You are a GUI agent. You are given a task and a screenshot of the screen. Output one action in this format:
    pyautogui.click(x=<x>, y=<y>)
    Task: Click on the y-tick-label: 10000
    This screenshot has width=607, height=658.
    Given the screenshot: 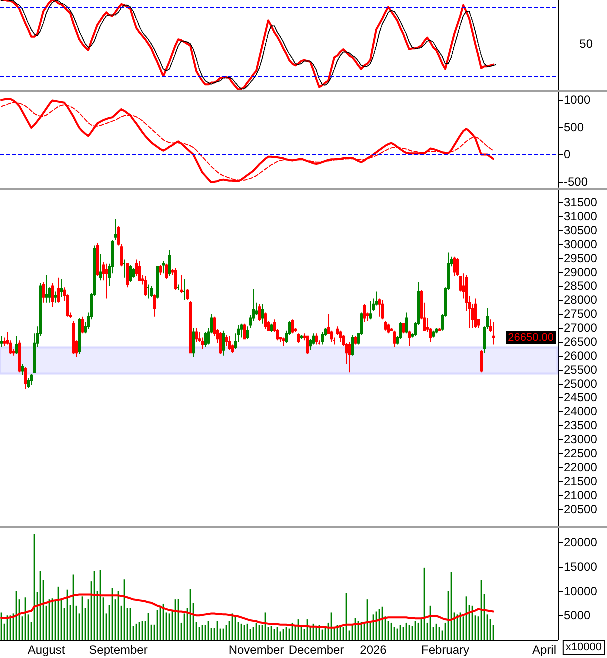 What is the action you would take?
    pyautogui.click(x=581, y=591)
    